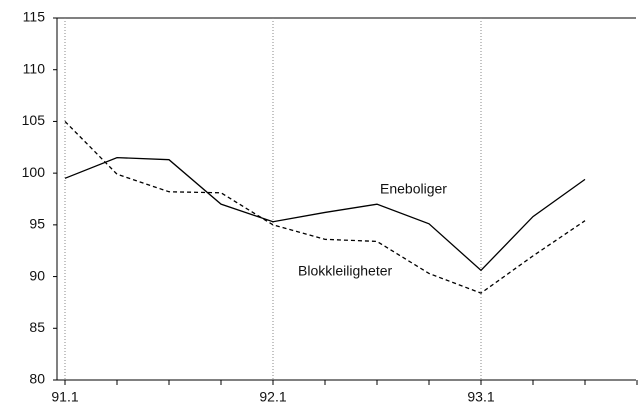 Image resolution: width=639 pixels, height=410 pixels. What do you see at coordinates (345, 271) in the screenshot?
I see `series-label: Blokkleiligheter` at bounding box center [345, 271].